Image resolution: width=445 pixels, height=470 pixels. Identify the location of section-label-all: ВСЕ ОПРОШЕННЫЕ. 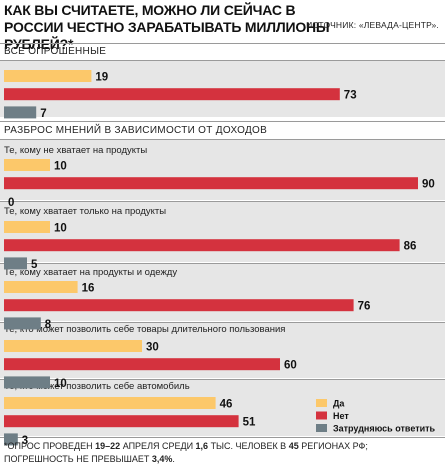
(55, 51).